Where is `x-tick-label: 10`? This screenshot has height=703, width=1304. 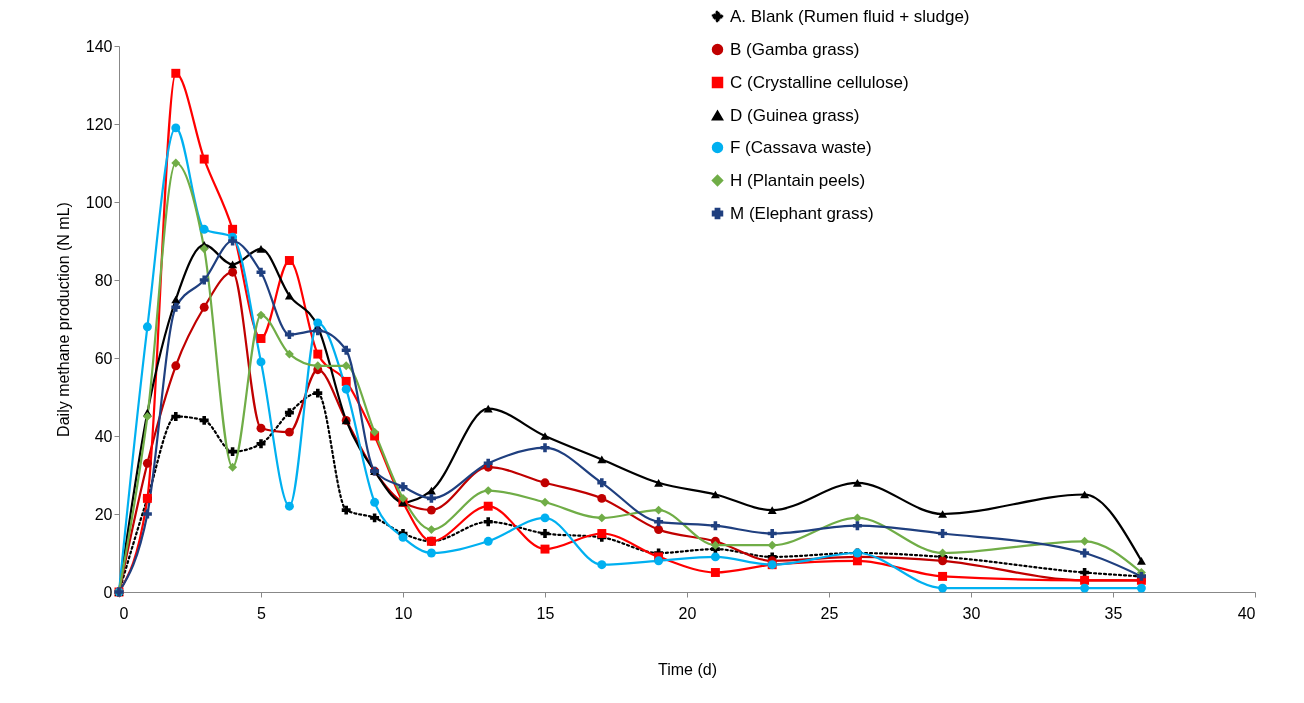 x-tick-label: 10 is located at coordinates (403, 613).